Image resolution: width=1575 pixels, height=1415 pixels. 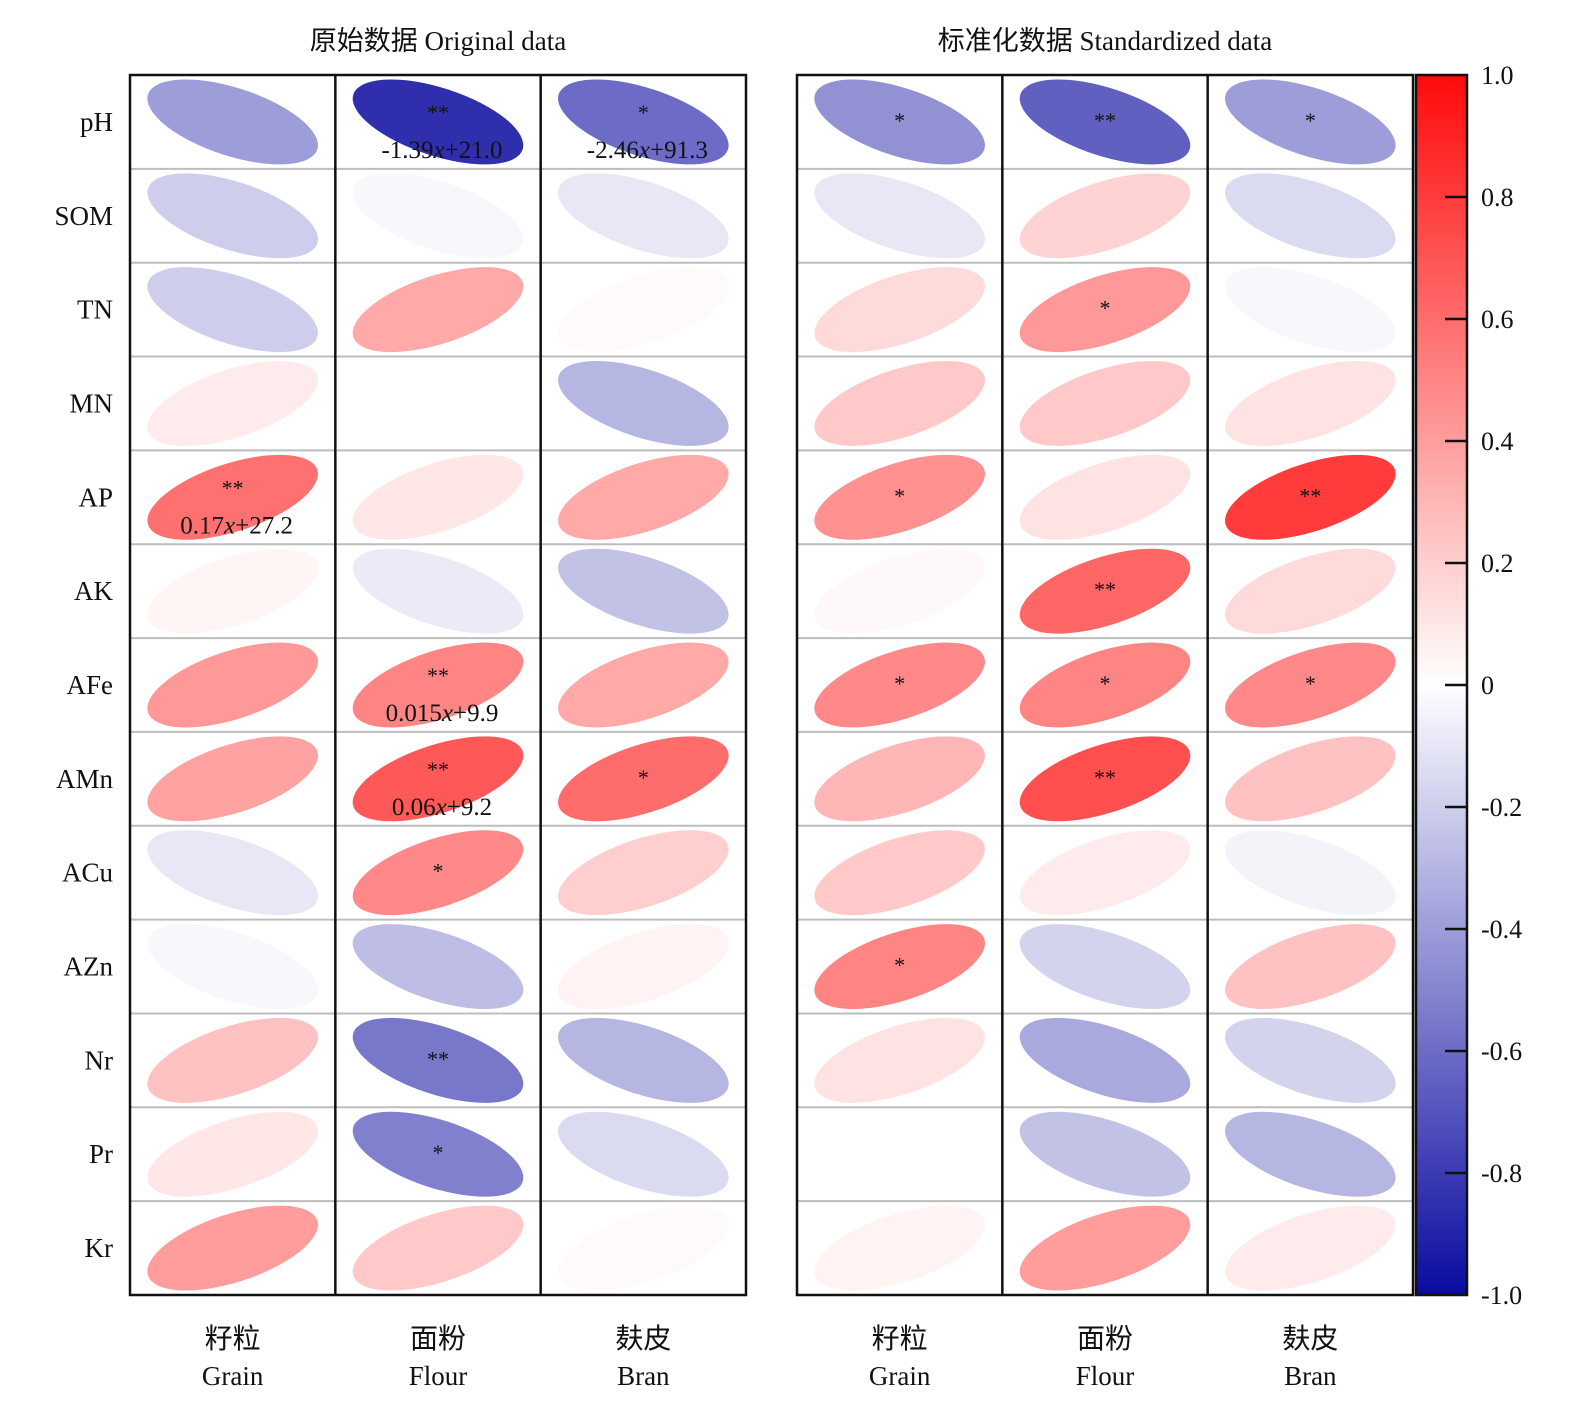 I want to click on regression-equation: 0.06x+9.2, so click(x=442, y=807).